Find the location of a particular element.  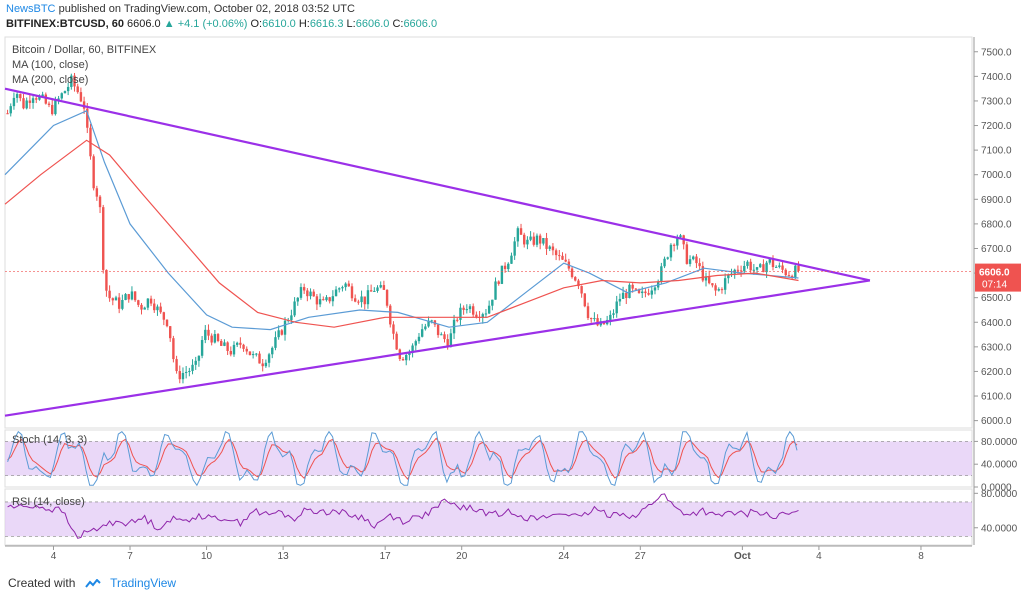

x-tick-label: 24 is located at coordinates (564, 556).